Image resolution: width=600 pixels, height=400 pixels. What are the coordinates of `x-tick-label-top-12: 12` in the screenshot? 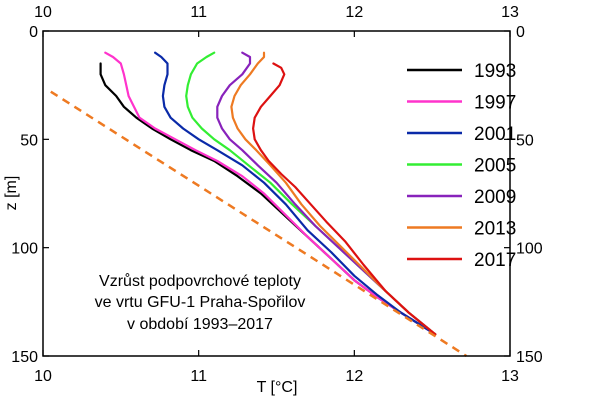 It's located at (354, 12).